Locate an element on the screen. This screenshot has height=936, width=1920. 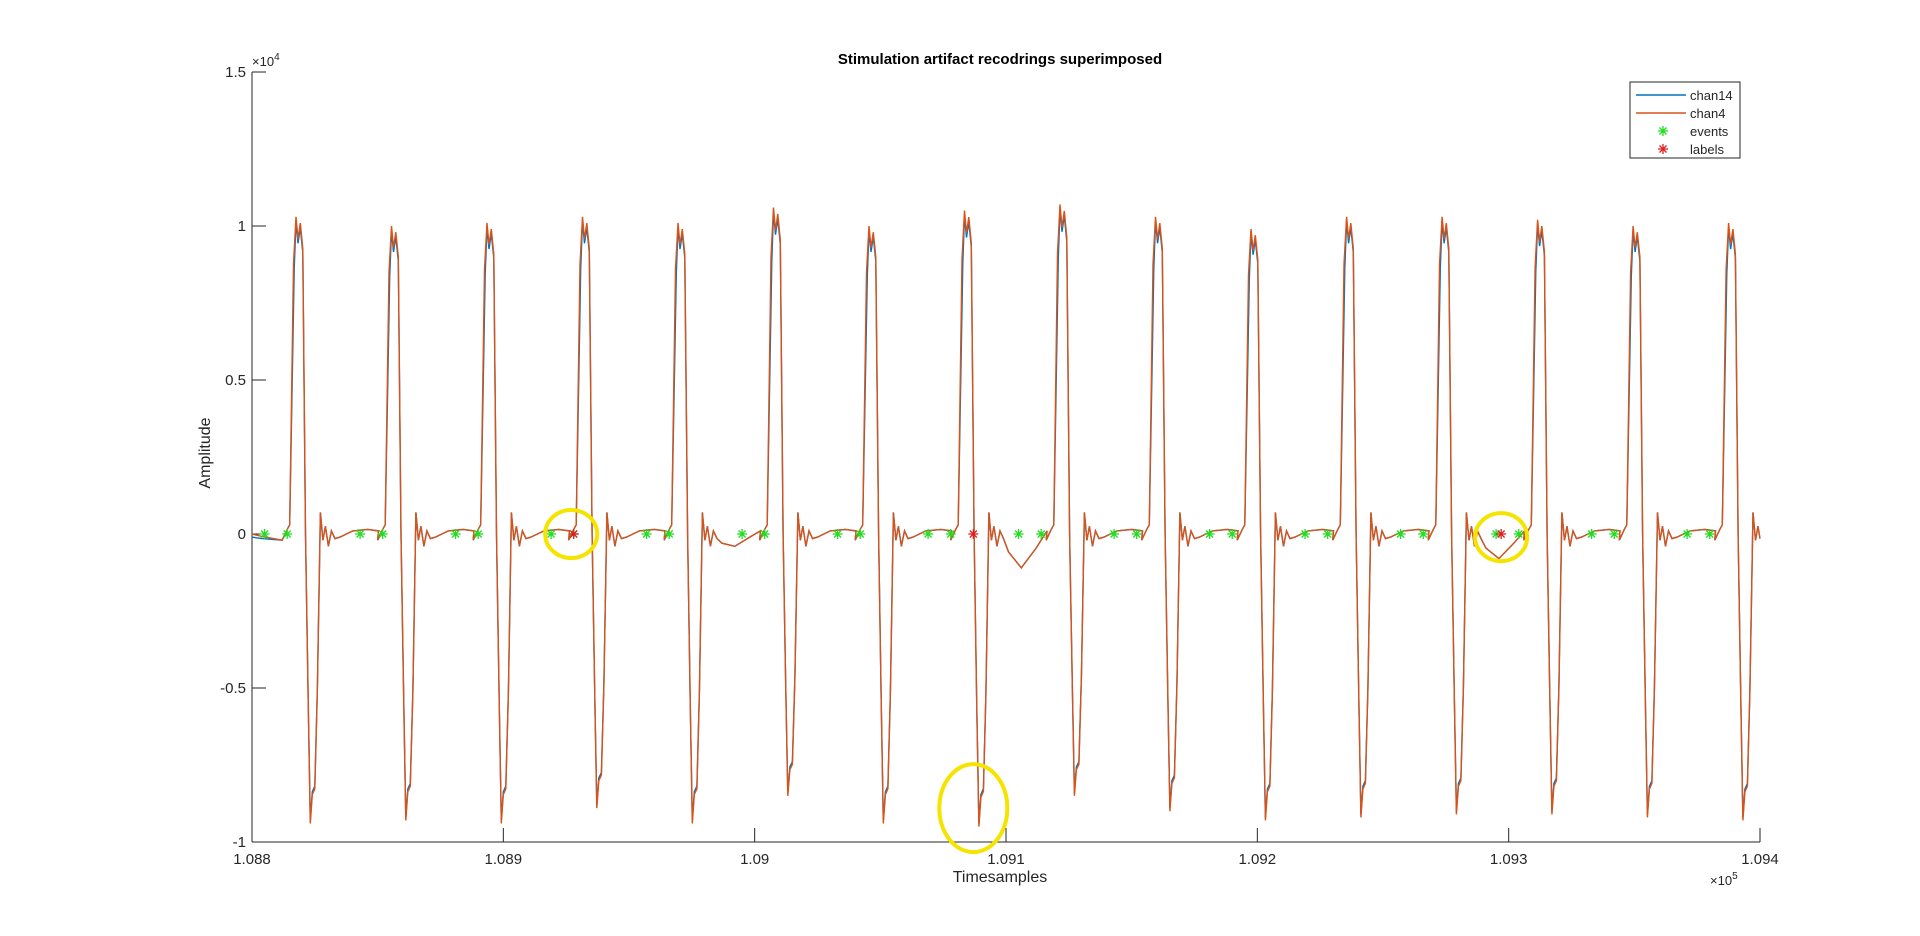
x-axis-label: Timesamples is located at coordinates (1000, 877).